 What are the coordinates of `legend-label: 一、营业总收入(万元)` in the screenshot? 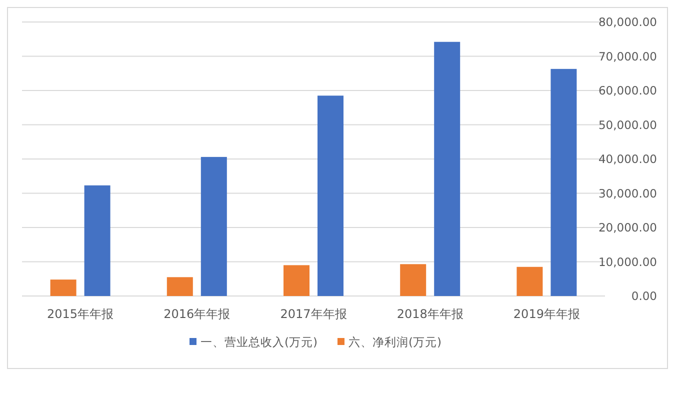 It's located at (259, 342).